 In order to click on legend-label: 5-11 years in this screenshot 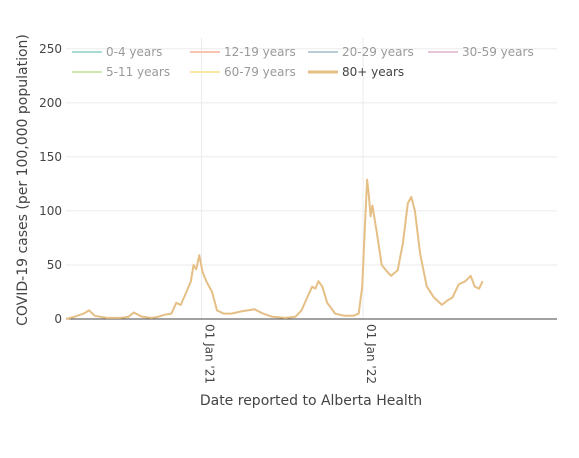, I will do `click(138, 72)`.